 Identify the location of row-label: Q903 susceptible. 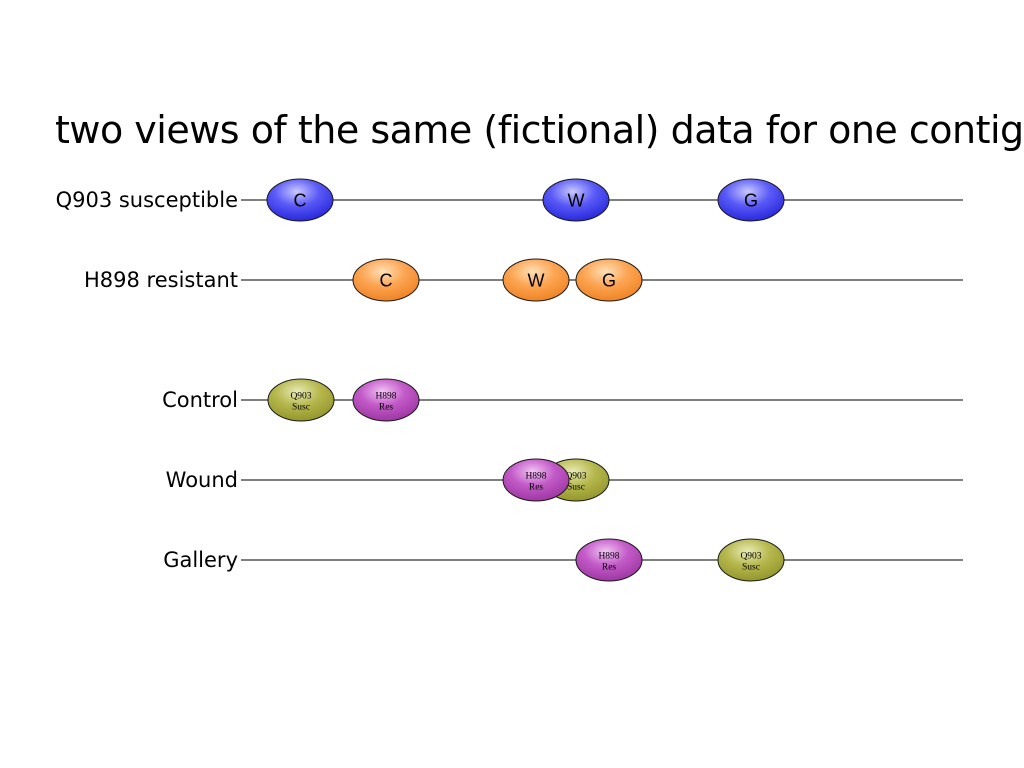
(147, 200).